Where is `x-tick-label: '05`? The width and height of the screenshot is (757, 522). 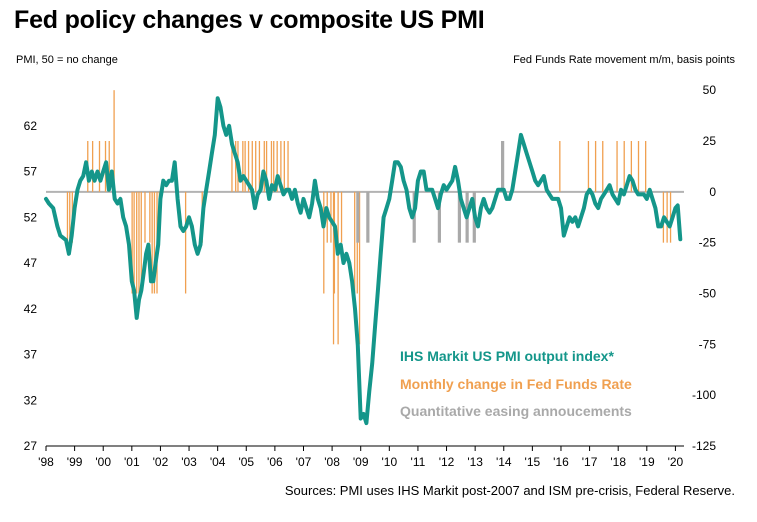
x-tick-label: '05 is located at coordinates (246, 462).